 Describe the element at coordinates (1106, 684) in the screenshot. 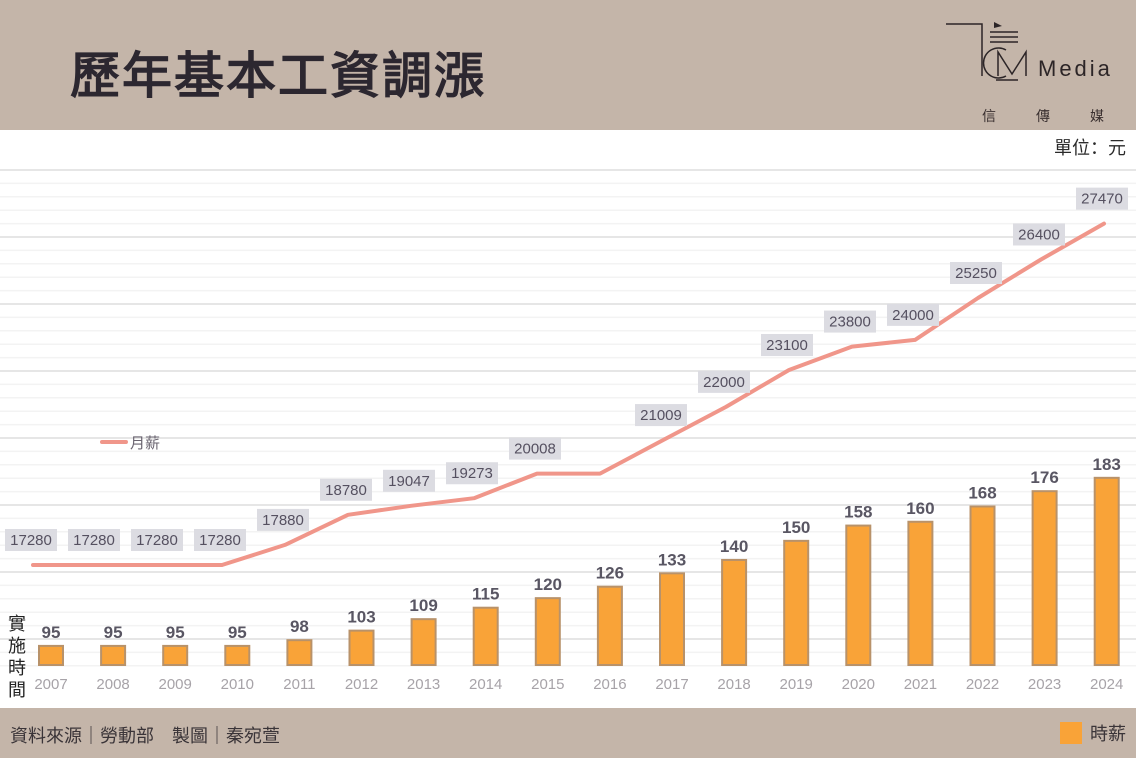

I see `x-tick-2024: 2024` at that location.